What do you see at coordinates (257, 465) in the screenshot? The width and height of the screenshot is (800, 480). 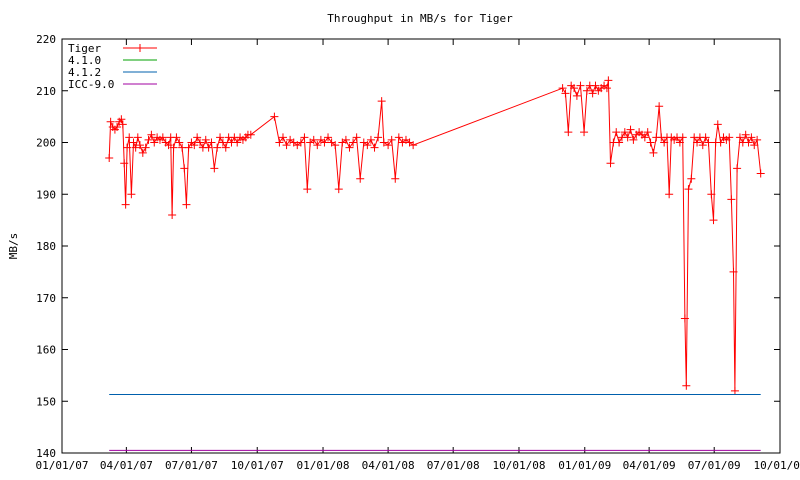 I see `x-tick-label: 10/01/07` at bounding box center [257, 465].